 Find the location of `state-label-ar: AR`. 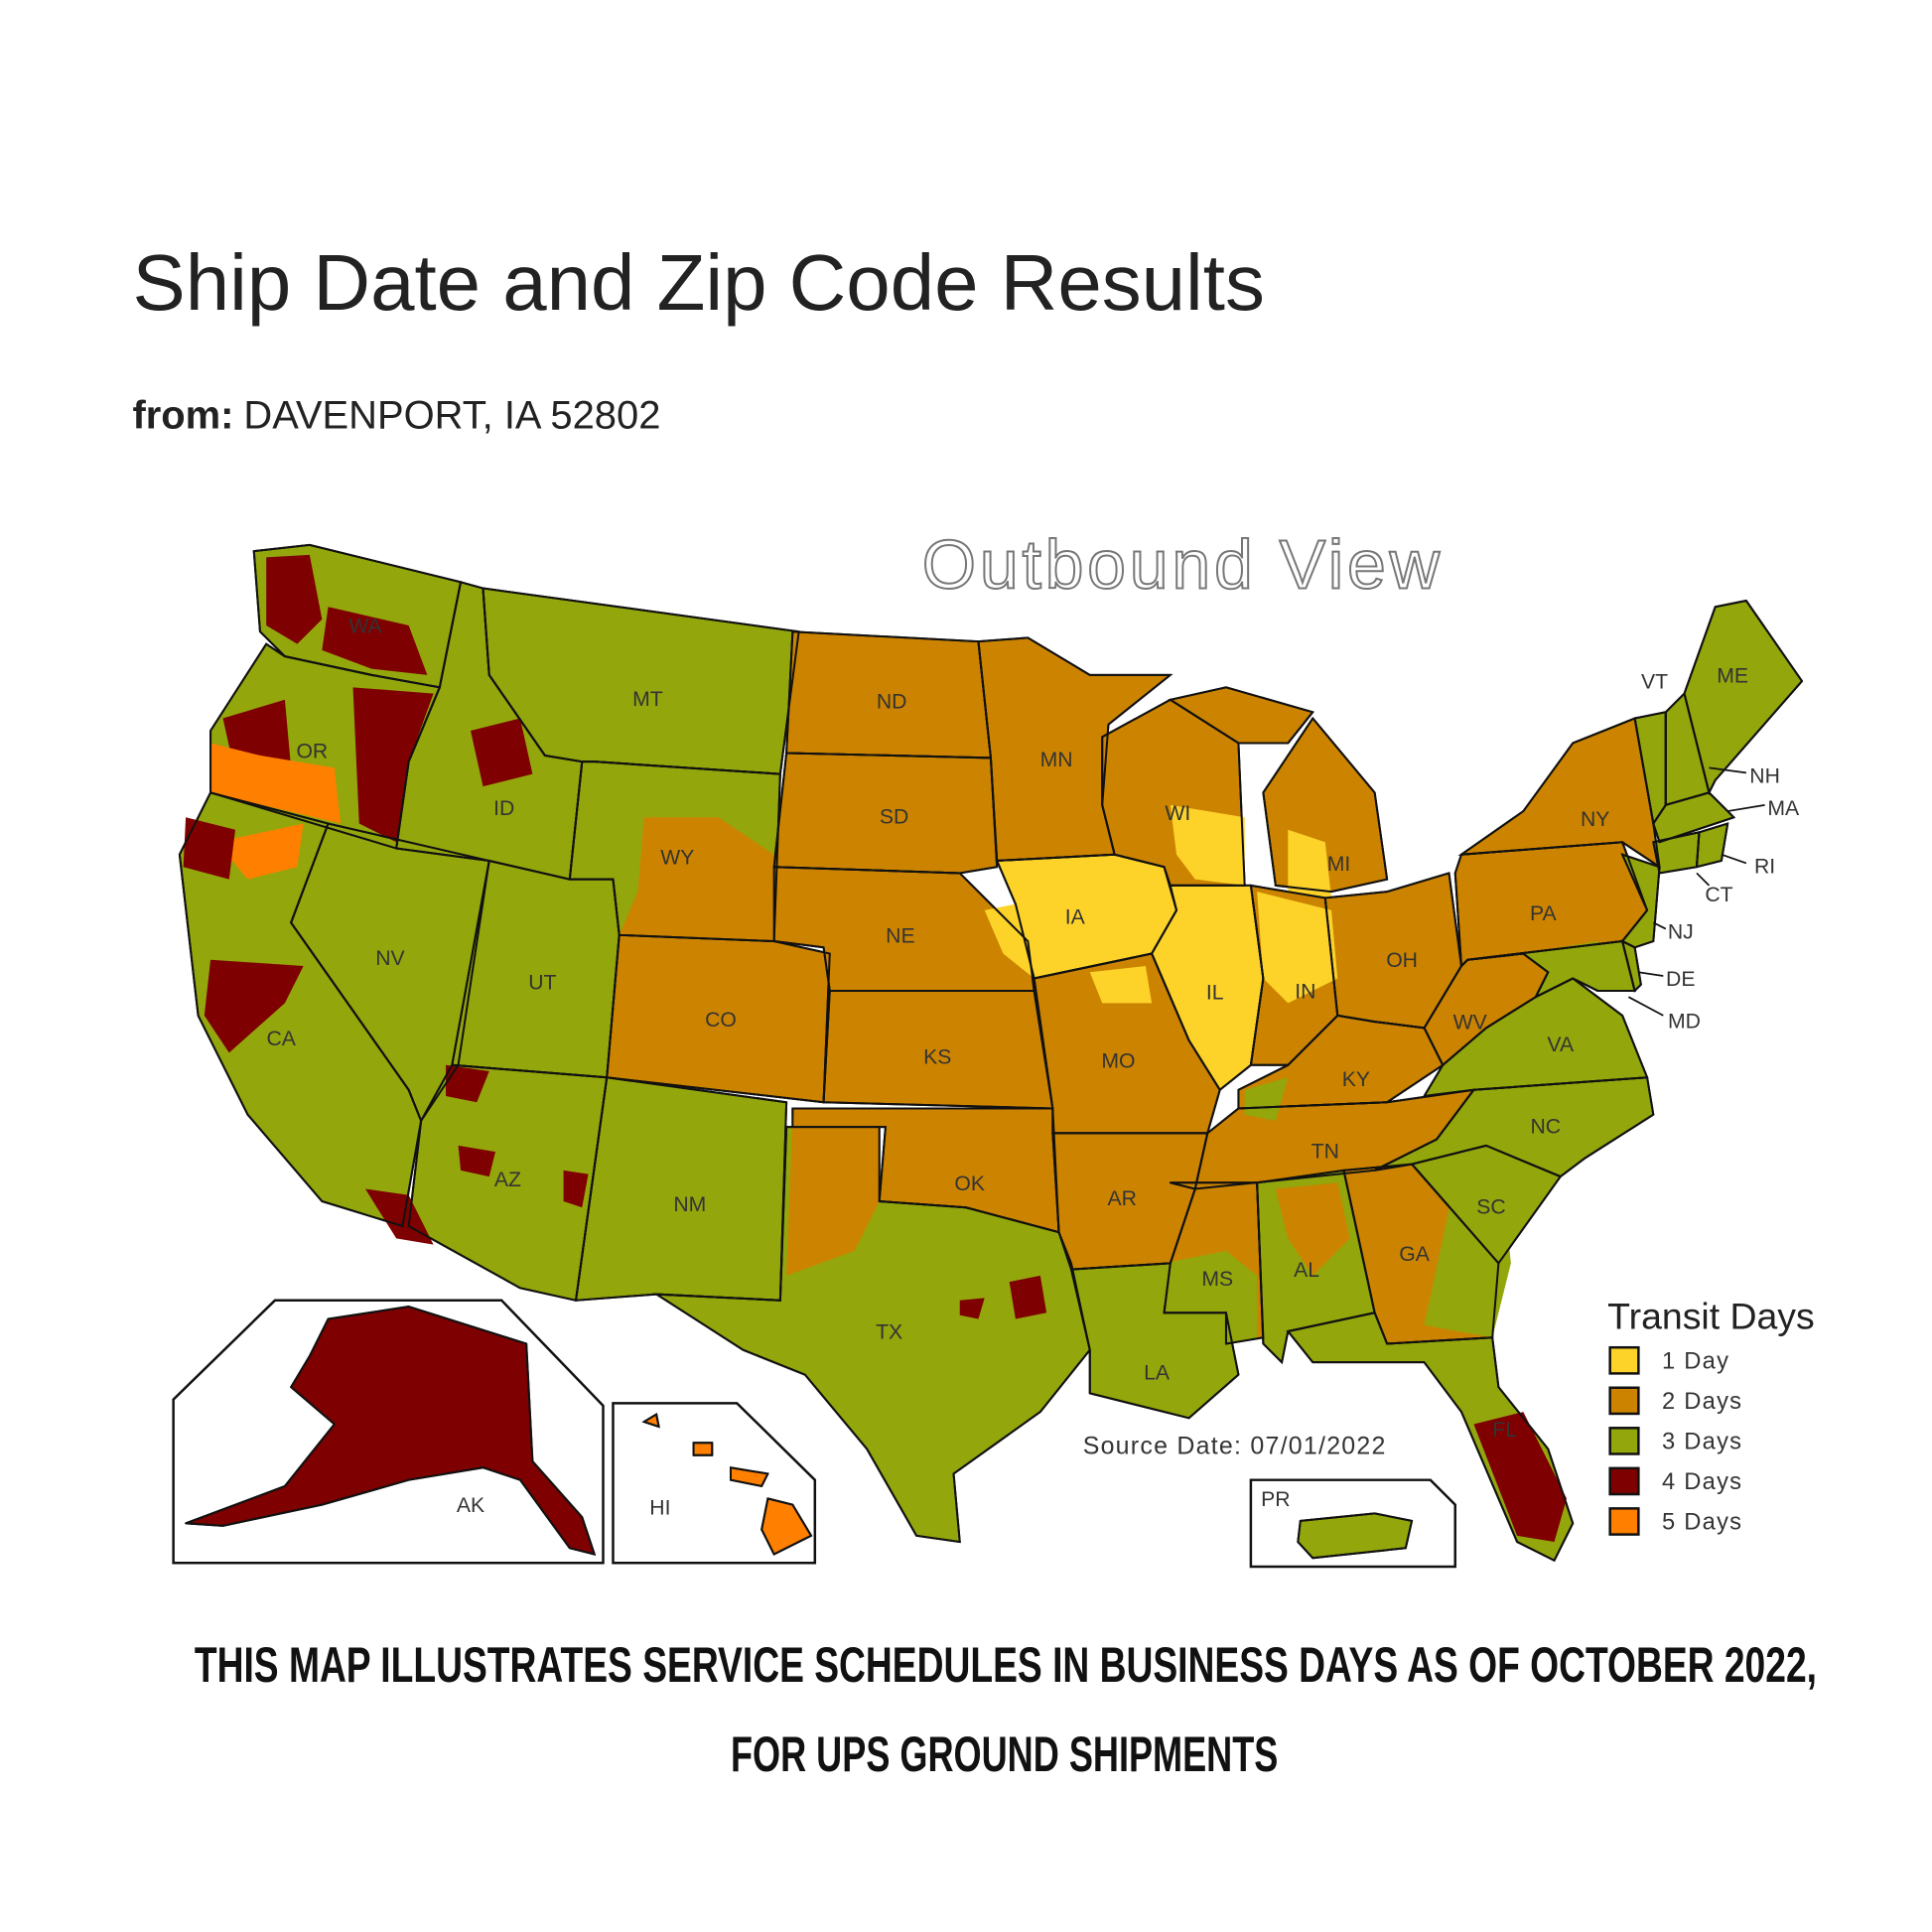

state-label-ar: AR is located at coordinates (1122, 1199).